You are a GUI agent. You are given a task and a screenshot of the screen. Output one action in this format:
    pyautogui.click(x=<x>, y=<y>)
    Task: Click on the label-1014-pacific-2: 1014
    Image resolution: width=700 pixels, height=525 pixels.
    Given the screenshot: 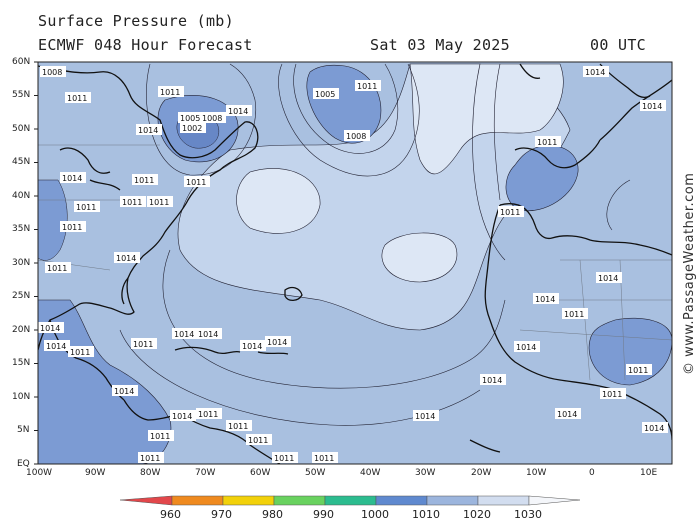 What is the action you would take?
    pyautogui.click(x=56, y=346)
    